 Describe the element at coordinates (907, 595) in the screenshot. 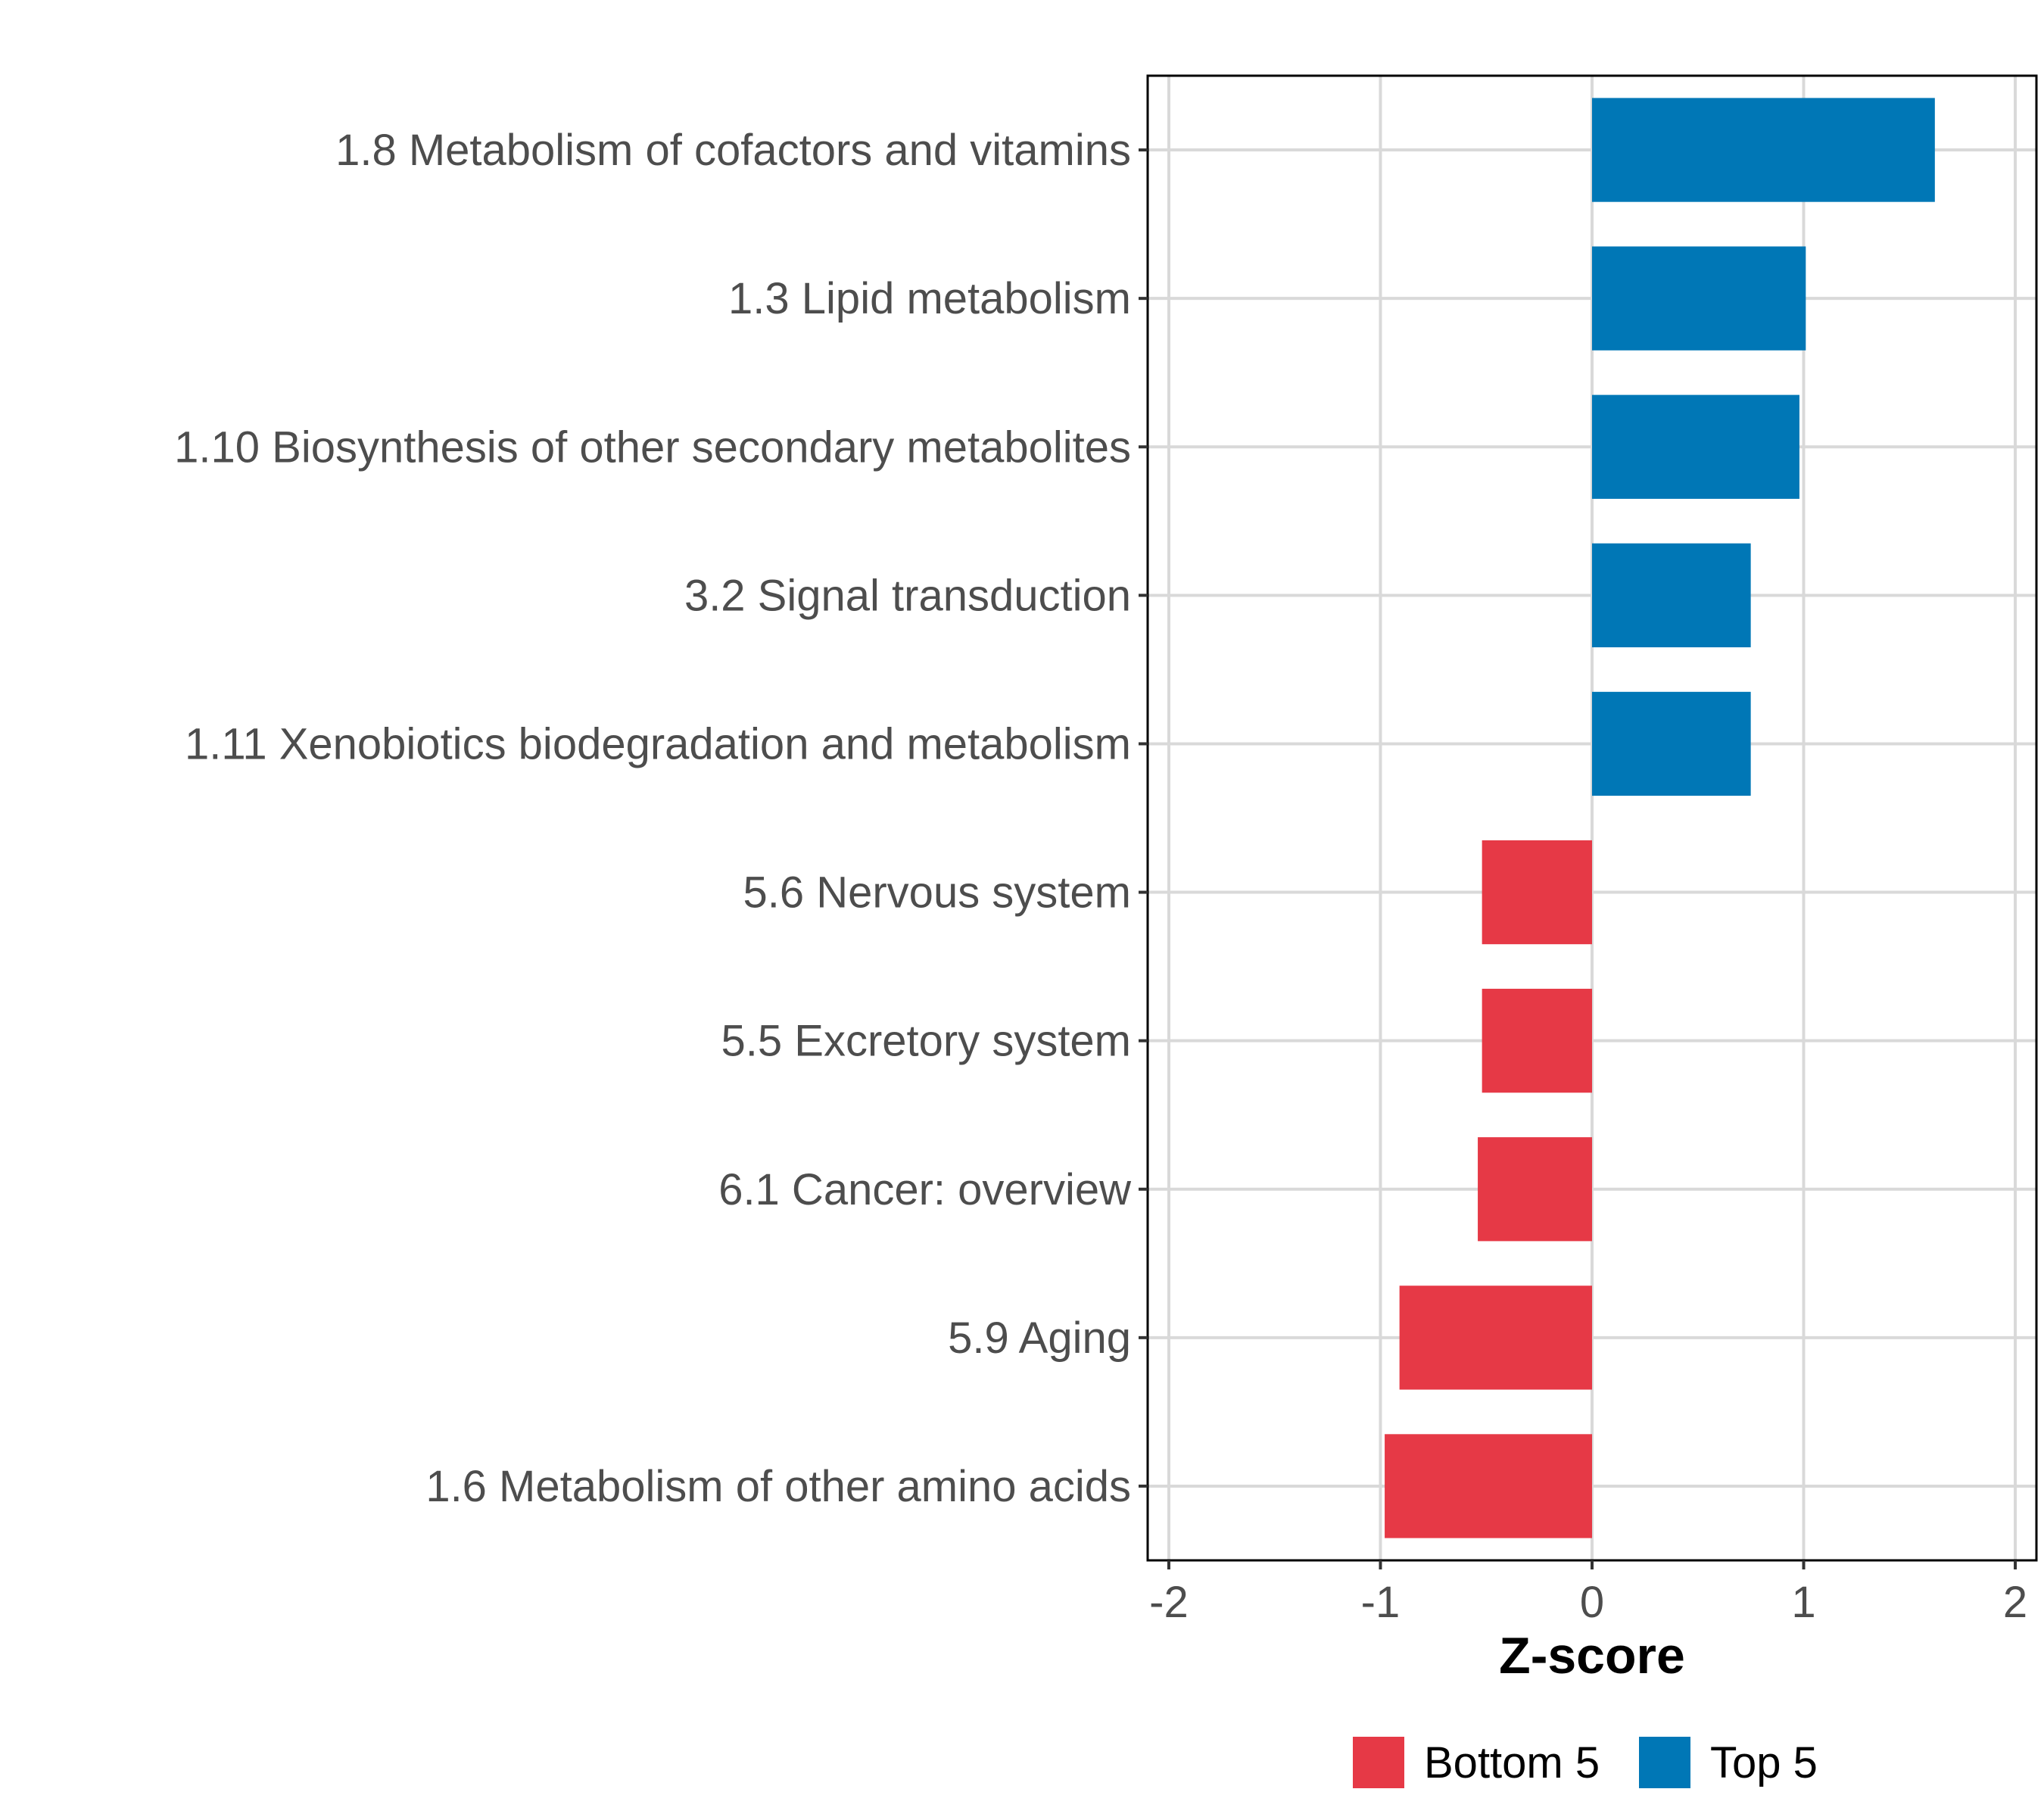

I see `category-label-3: 3.2 Signal transduction` at that location.